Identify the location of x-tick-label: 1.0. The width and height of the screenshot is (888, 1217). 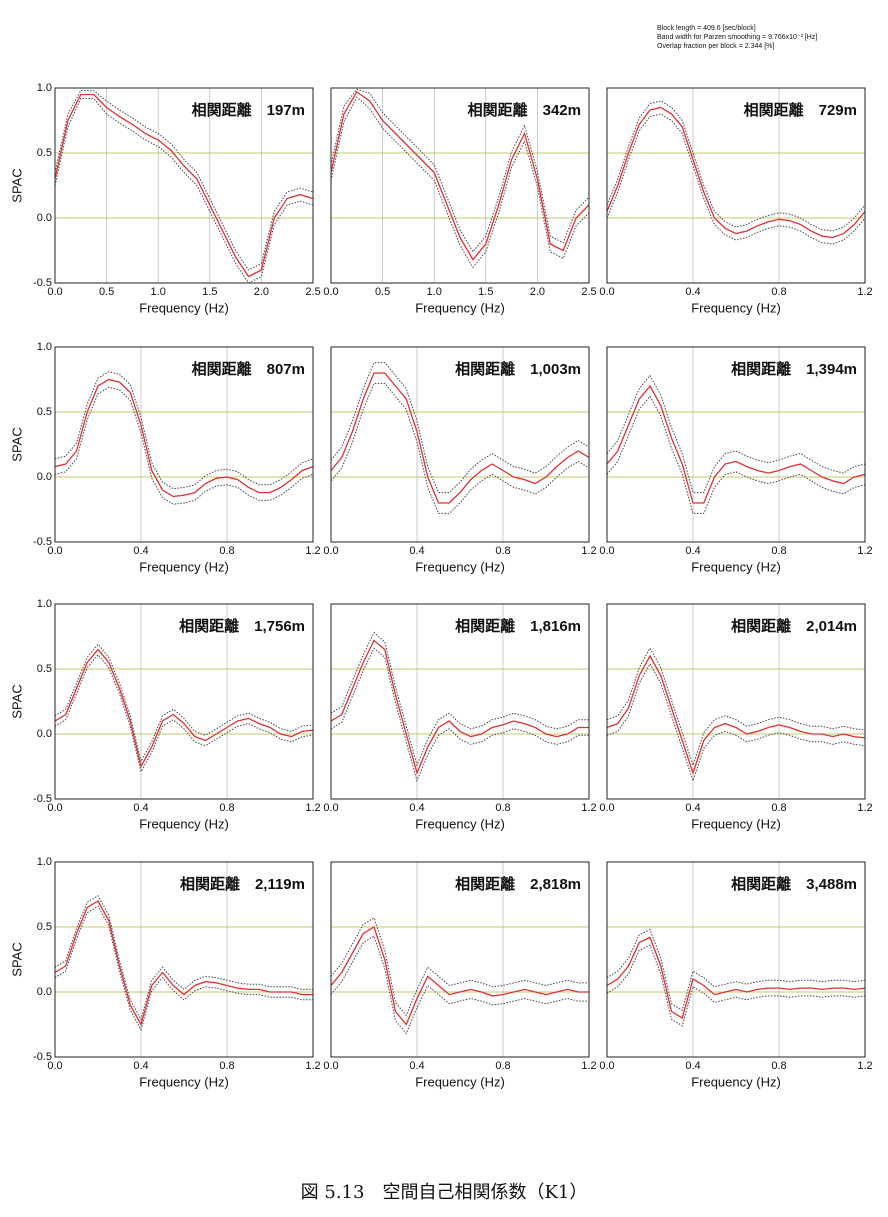
(434, 292).